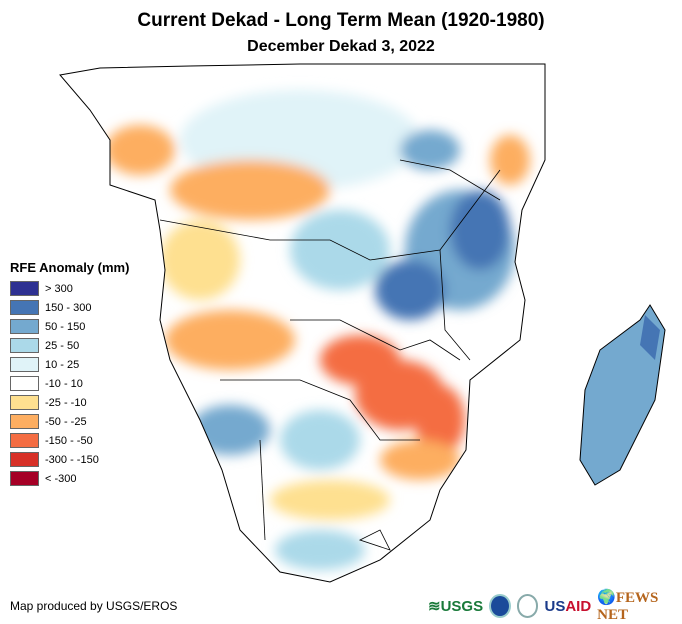 Image resolution: width=682 pixels, height=624 pixels. I want to click on legend-item: -150 - -50, so click(69, 440).